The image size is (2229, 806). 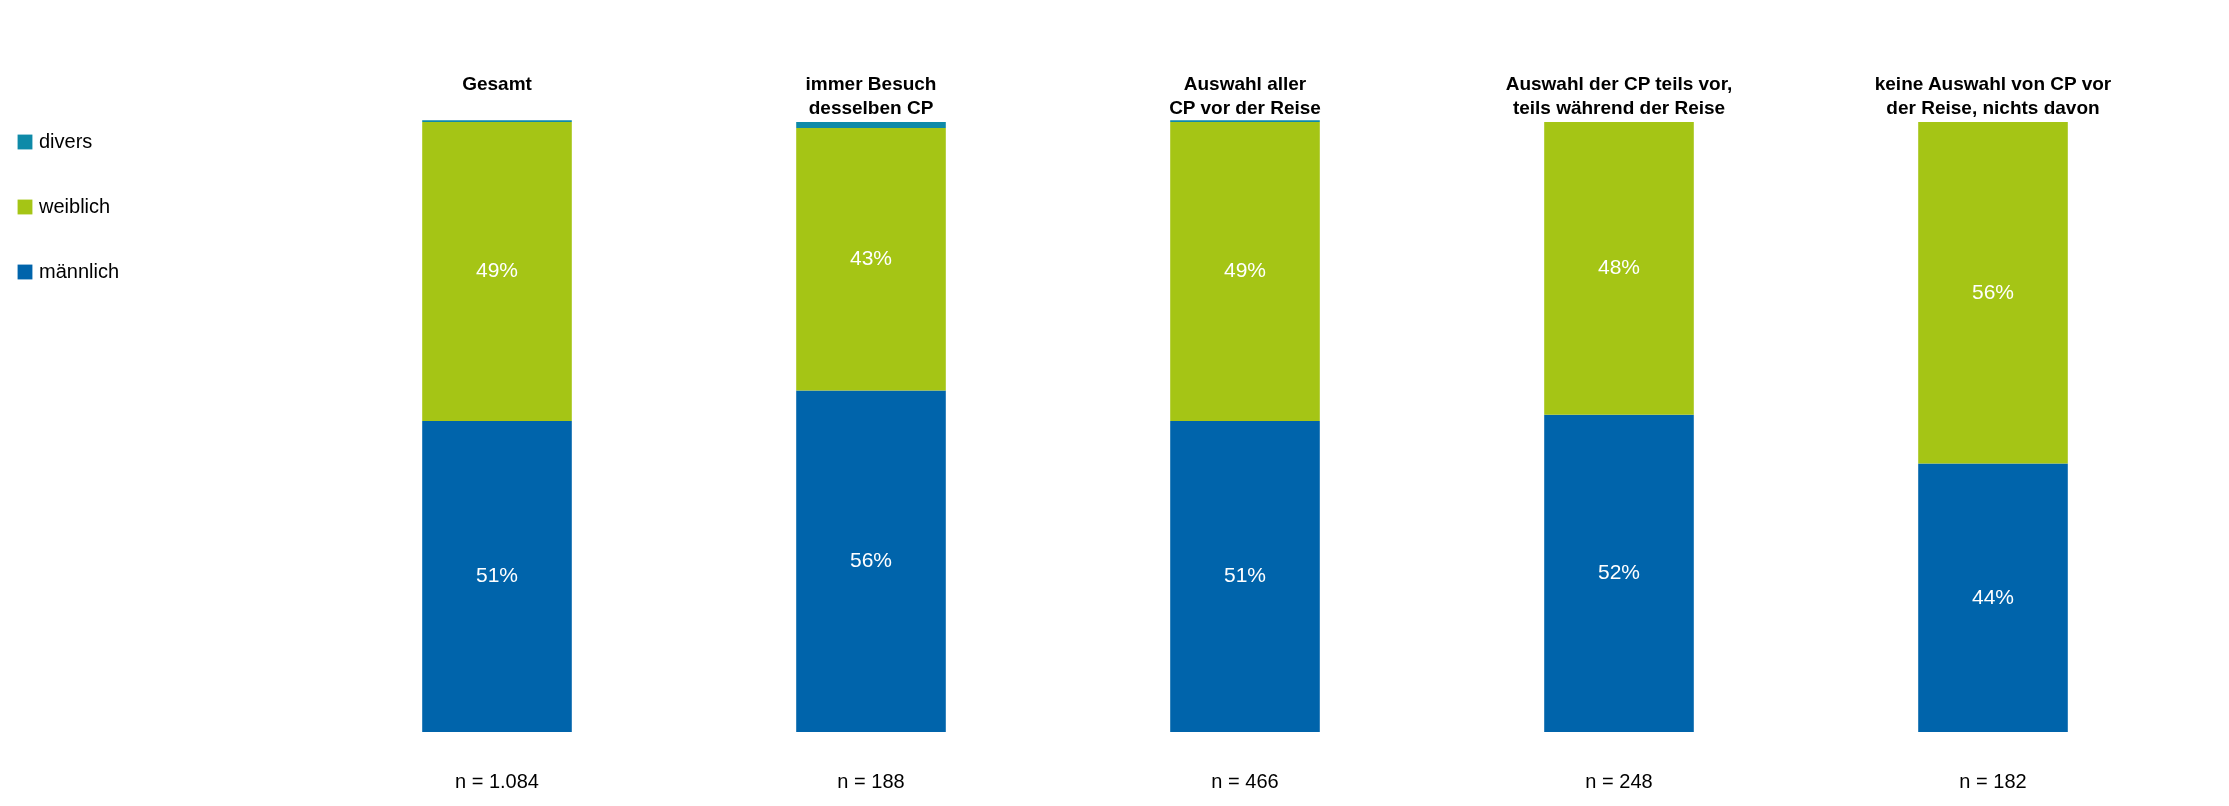 What do you see at coordinates (66, 141) in the screenshot?
I see `legend-label: divers` at bounding box center [66, 141].